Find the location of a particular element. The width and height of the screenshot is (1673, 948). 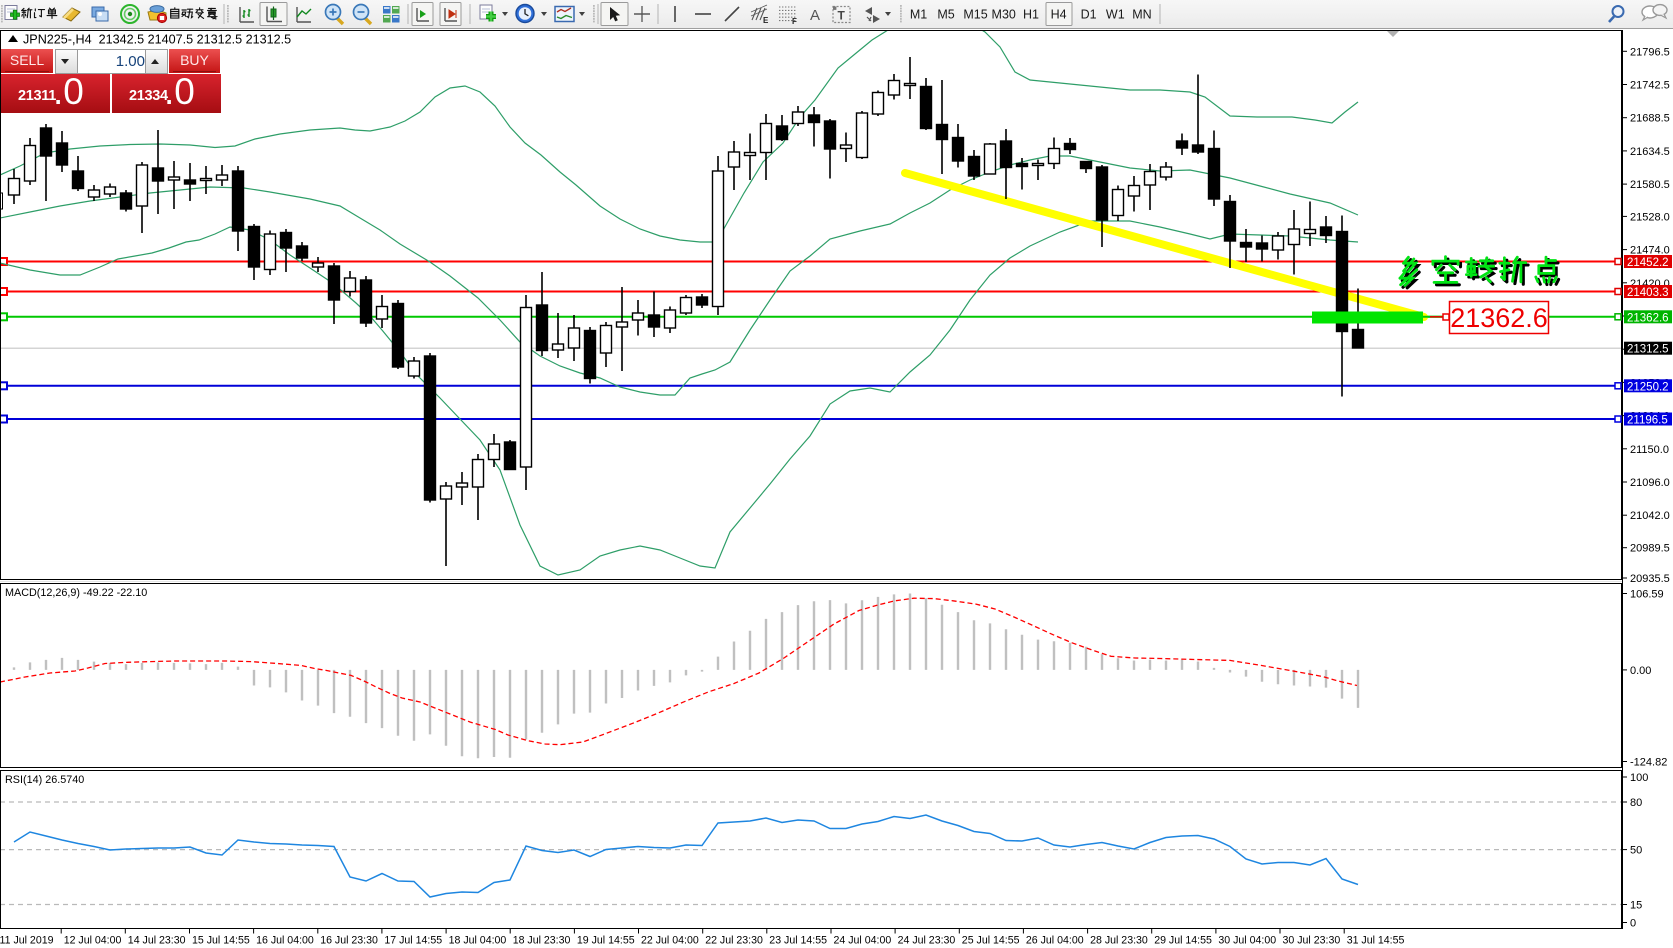

svg-text: W1 is located at coordinates (1115, 15).